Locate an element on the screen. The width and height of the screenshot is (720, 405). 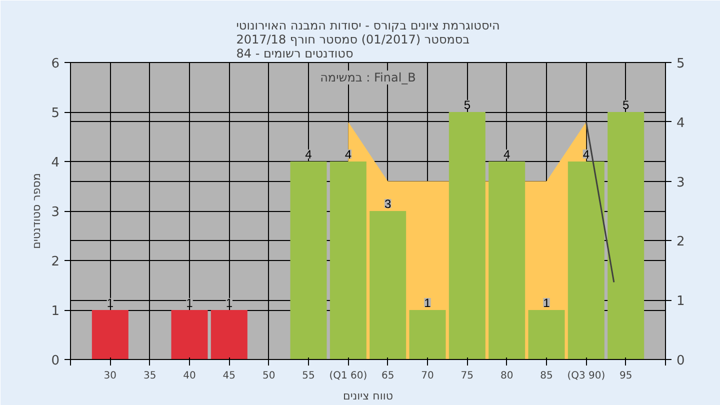
data-label: 3 is located at coordinates (388, 204).